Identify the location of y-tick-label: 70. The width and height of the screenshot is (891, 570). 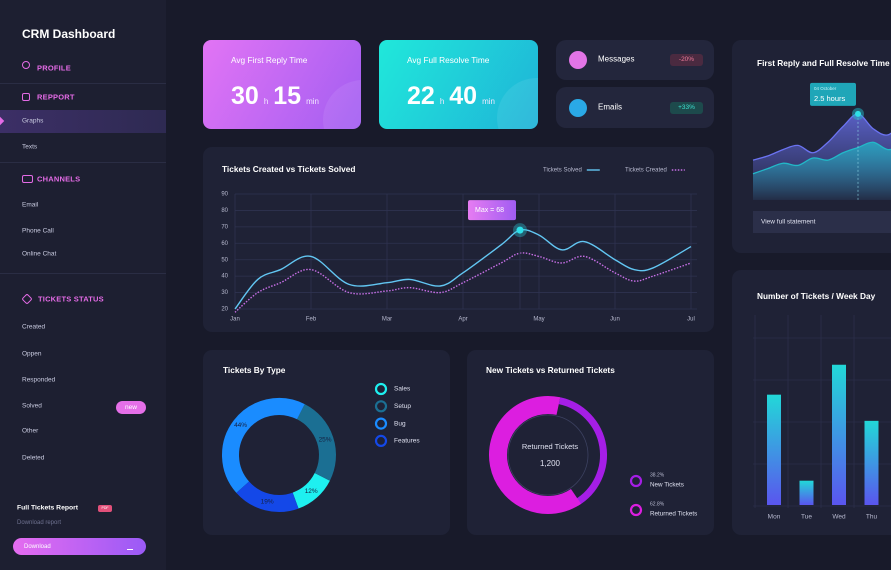
(224, 227).